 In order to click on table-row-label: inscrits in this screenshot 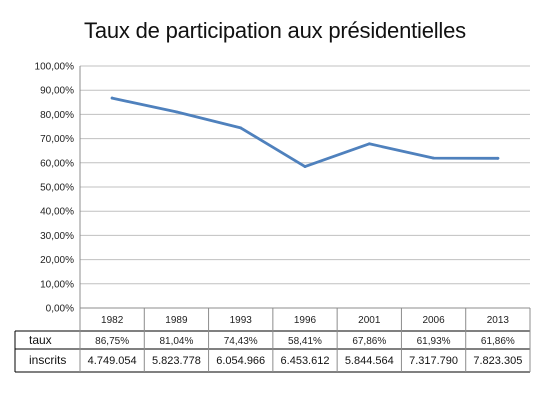, I will do `click(47, 360)`.